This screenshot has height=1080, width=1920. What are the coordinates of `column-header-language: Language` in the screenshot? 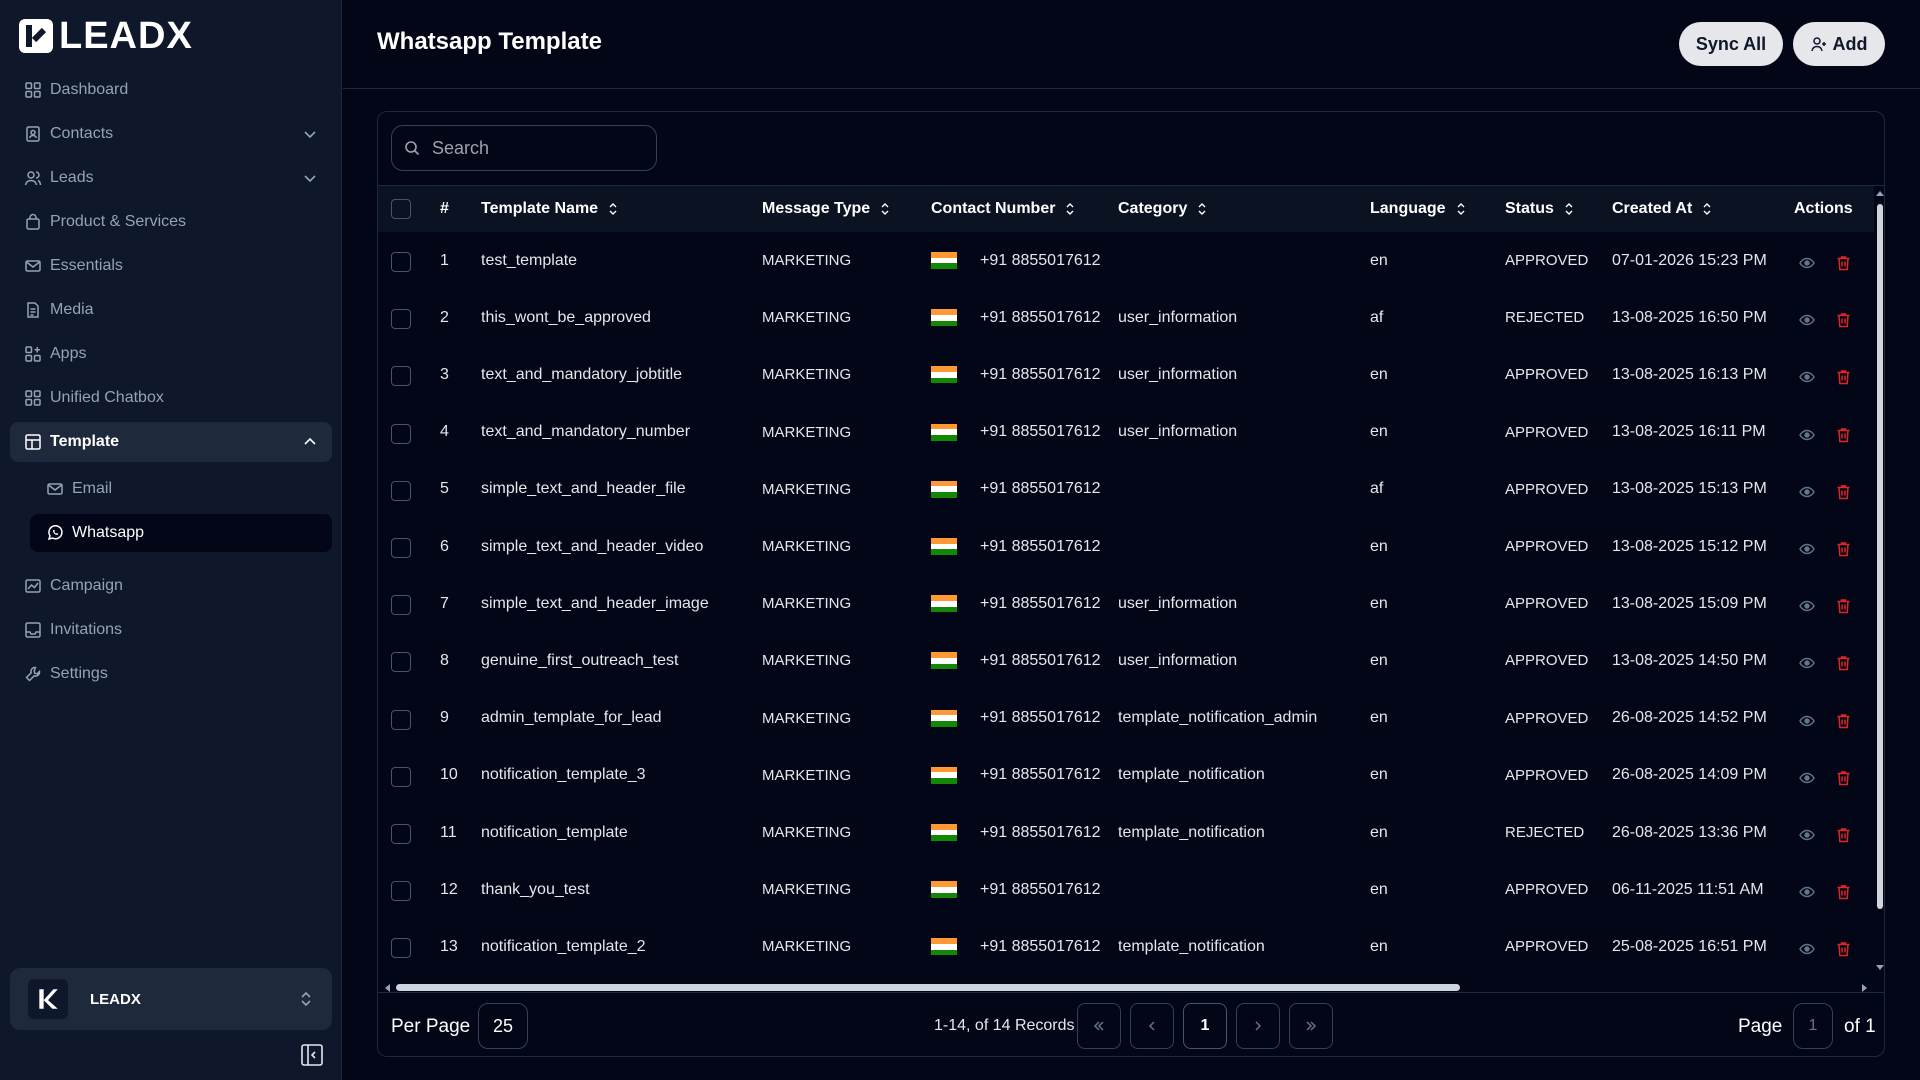 It's located at (1418, 209).